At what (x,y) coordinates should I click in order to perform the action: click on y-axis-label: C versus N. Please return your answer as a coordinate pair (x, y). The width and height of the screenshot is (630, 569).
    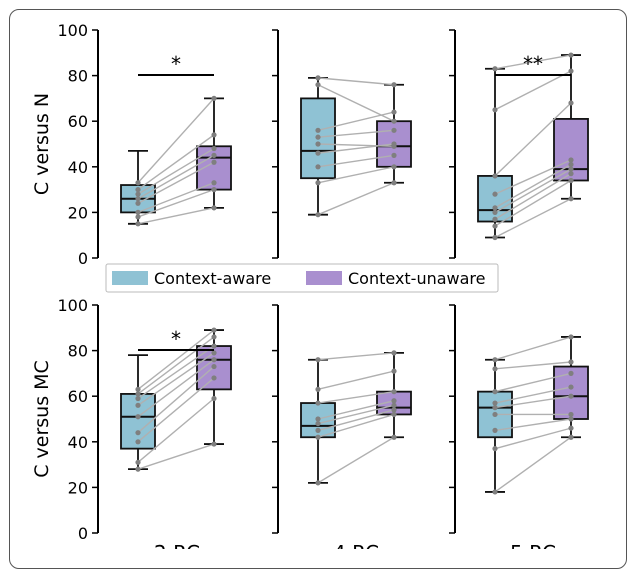
    Looking at the image, I should click on (42, 144).